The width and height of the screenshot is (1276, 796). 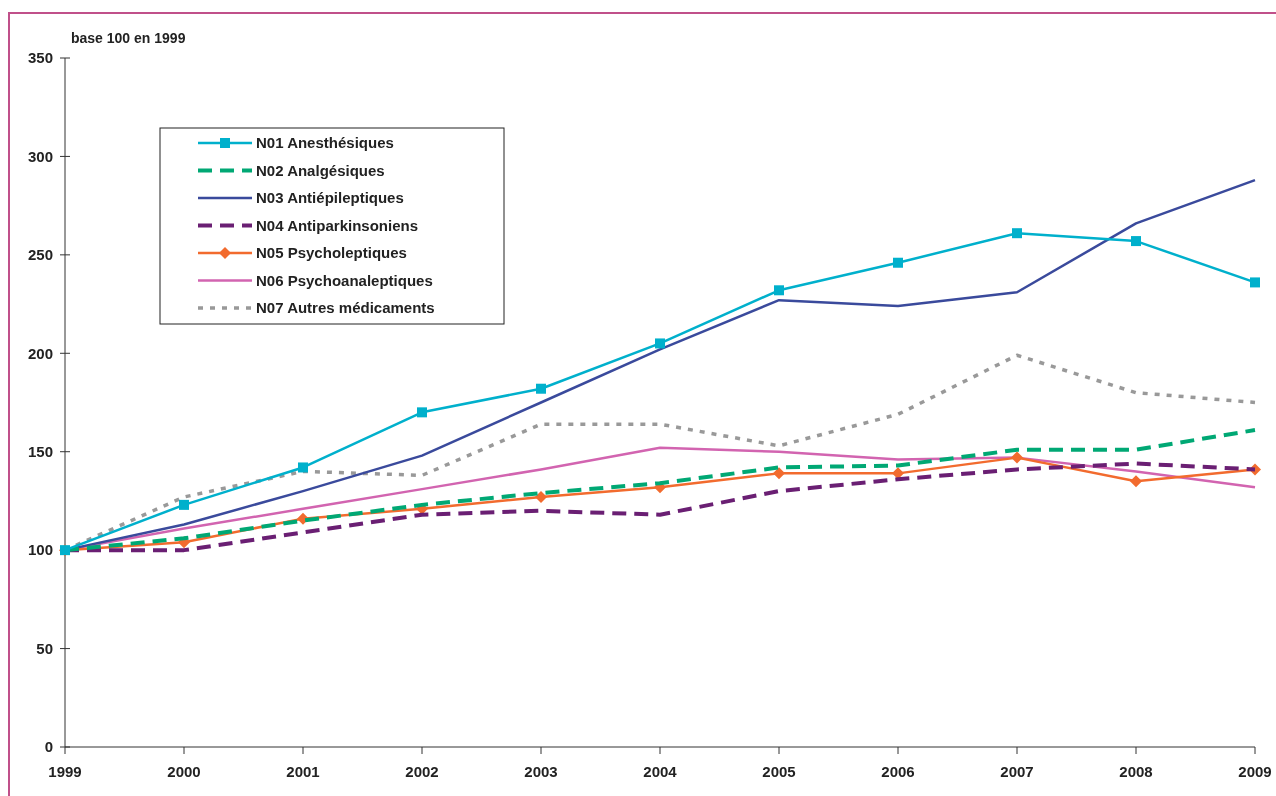 I want to click on y-tick-label: 200, so click(x=40, y=353).